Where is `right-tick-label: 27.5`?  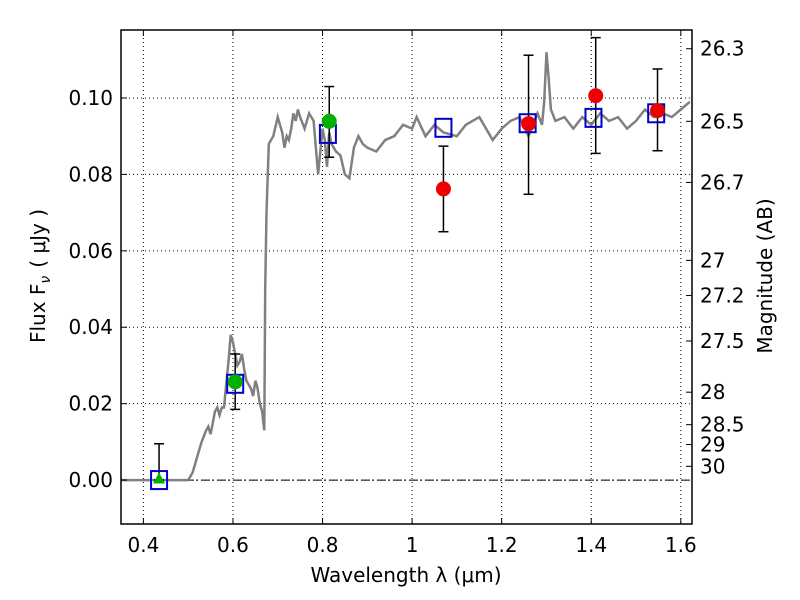
right-tick-label: 27.5 is located at coordinates (722, 341).